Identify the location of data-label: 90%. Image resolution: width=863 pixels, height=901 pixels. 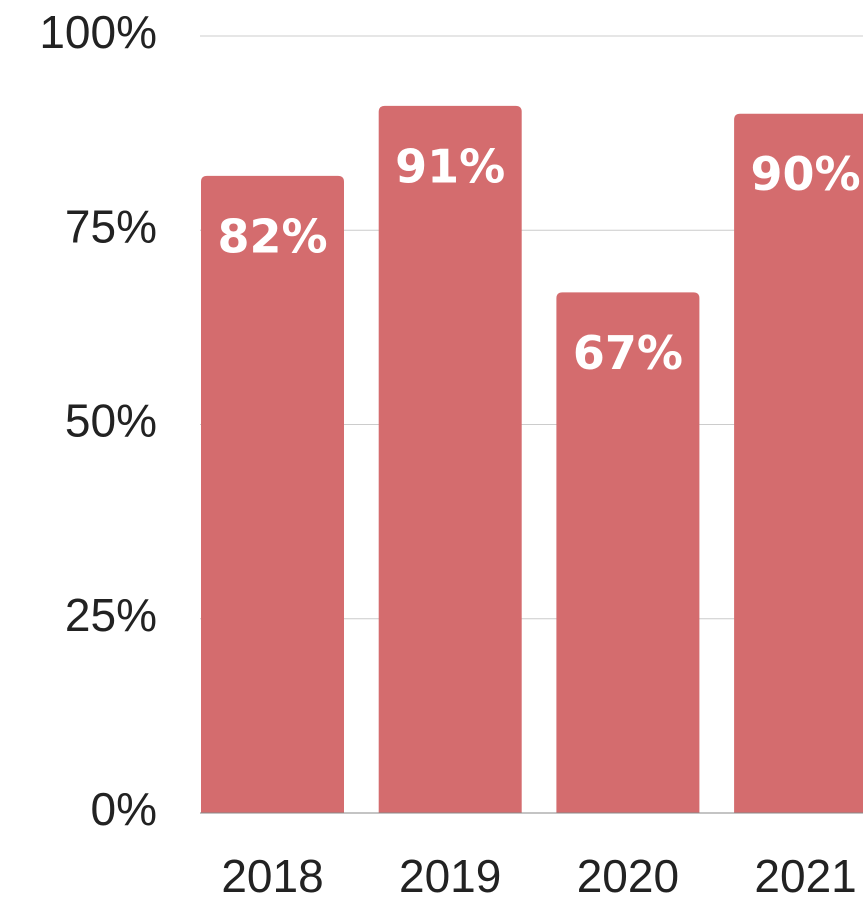
(806, 174).